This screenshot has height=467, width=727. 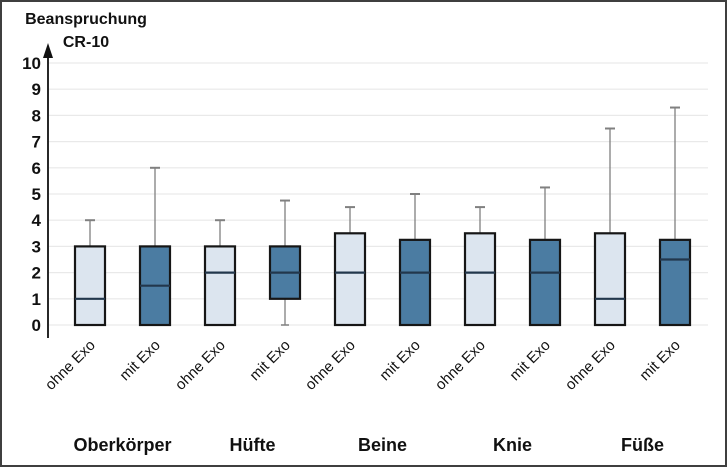 What do you see at coordinates (86, 19) in the screenshot?
I see `y-axis-title-line1: Beanspruchung` at bounding box center [86, 19].